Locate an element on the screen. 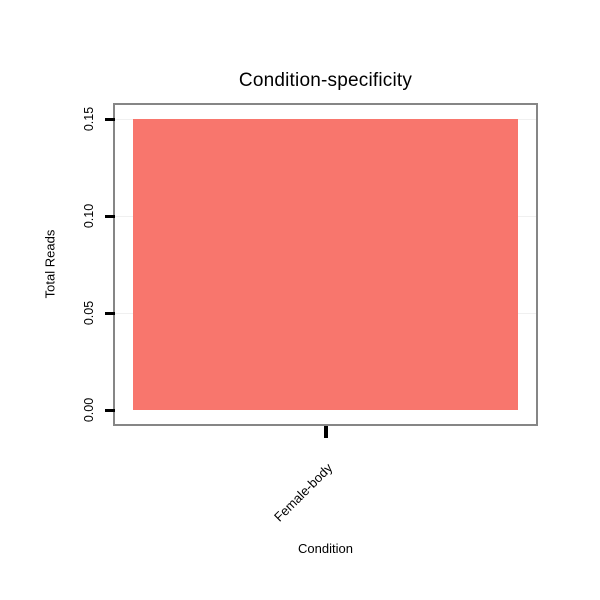  y-tick-label: 0.15 is located at coordinates (89, 119).